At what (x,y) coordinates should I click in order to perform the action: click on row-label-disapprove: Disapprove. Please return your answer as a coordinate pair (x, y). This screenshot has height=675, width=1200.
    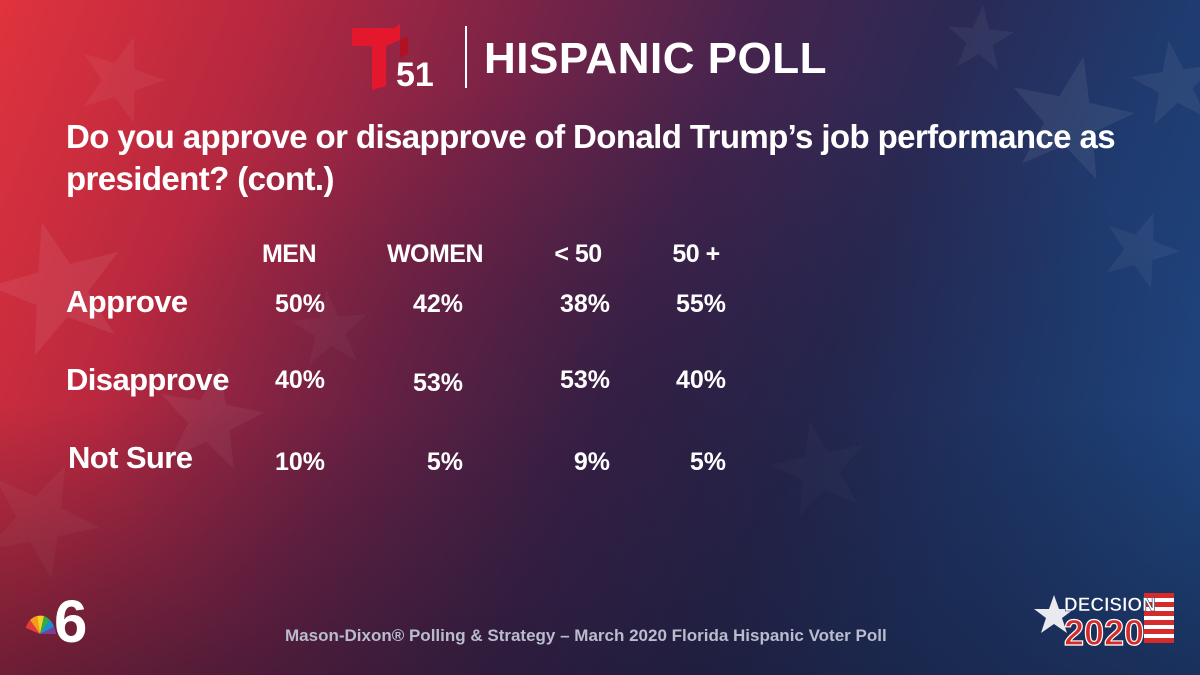
    Looking at the image, I should click on (147, 379).